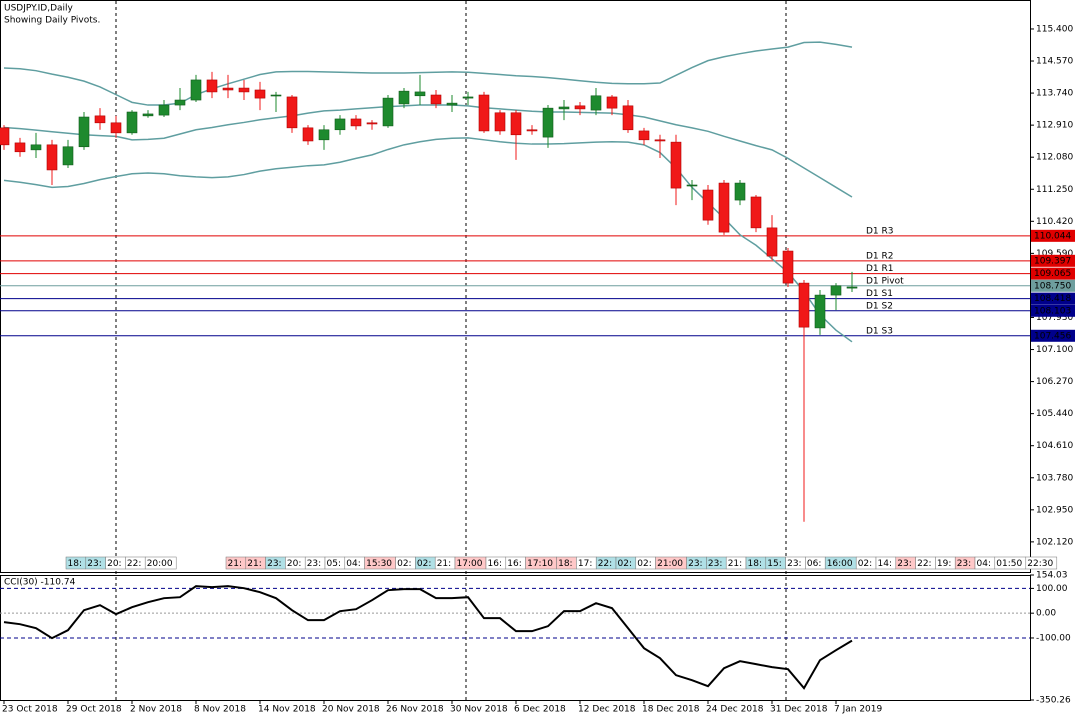  I want to click on session-label: 17:10, so click(540, 564).